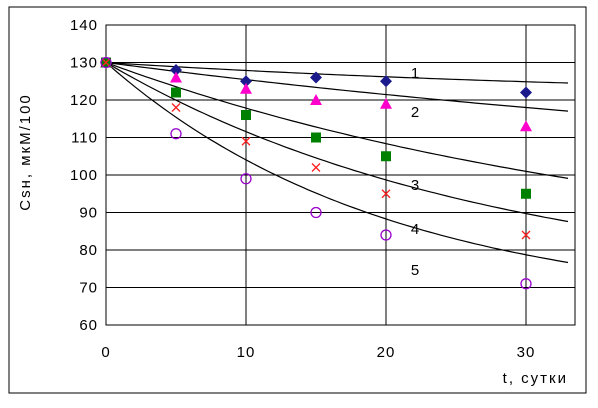 This screenshot has width=598, height=408. What do you see at coordinates (84, 175) in the screenshot?
I see `y-tick-label: 100` at bounding box center [84, 175].